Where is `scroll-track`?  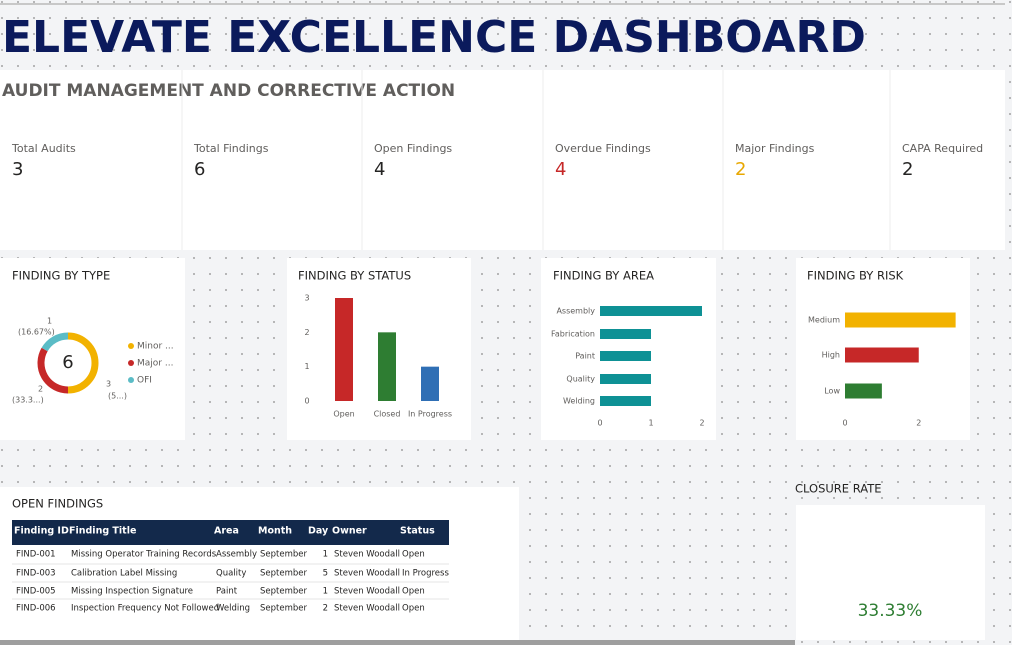
scroll-track is located at coordinates (1018, 322).